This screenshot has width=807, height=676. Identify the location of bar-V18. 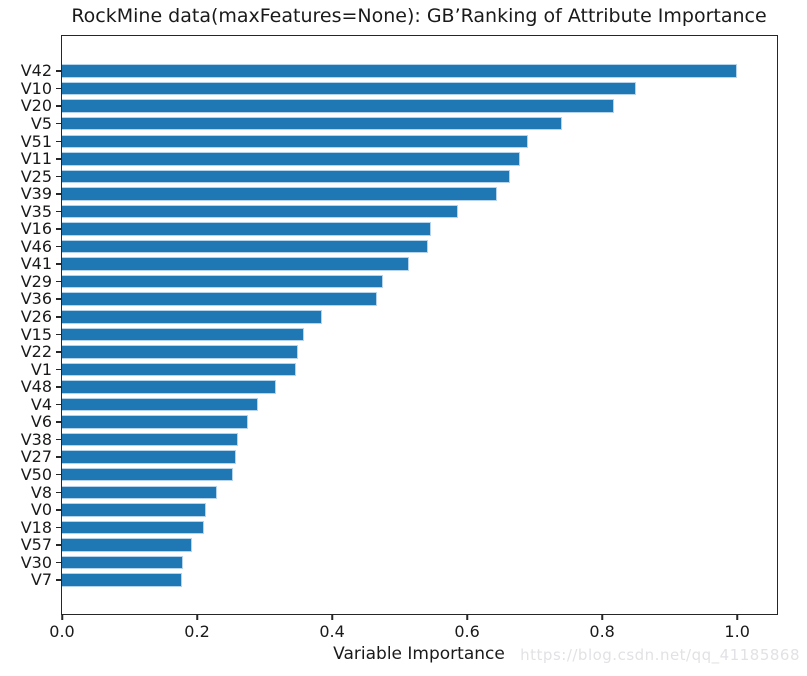
(133, 527).